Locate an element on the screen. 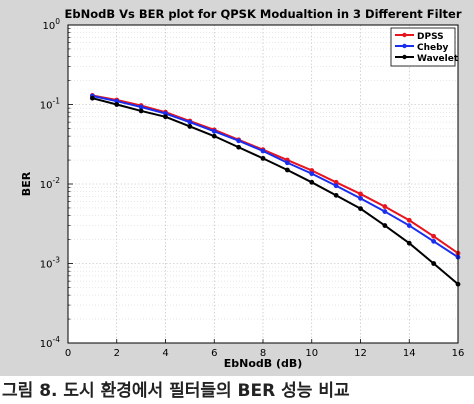  x-tick-label: 4 is located at coordinates (165, 353).